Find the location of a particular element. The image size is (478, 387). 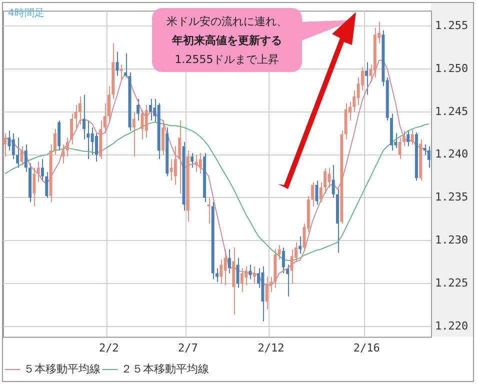

x-tick-label: 2/2 is located at coordinates (109, 347).